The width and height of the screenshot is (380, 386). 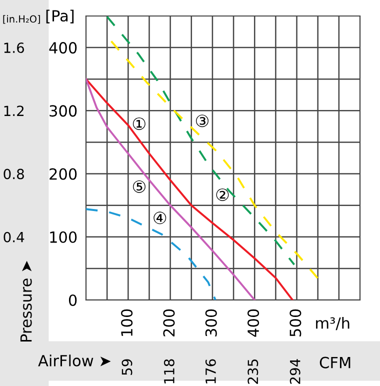 I want to click on series-label: ④, so click(x=160, y=218).